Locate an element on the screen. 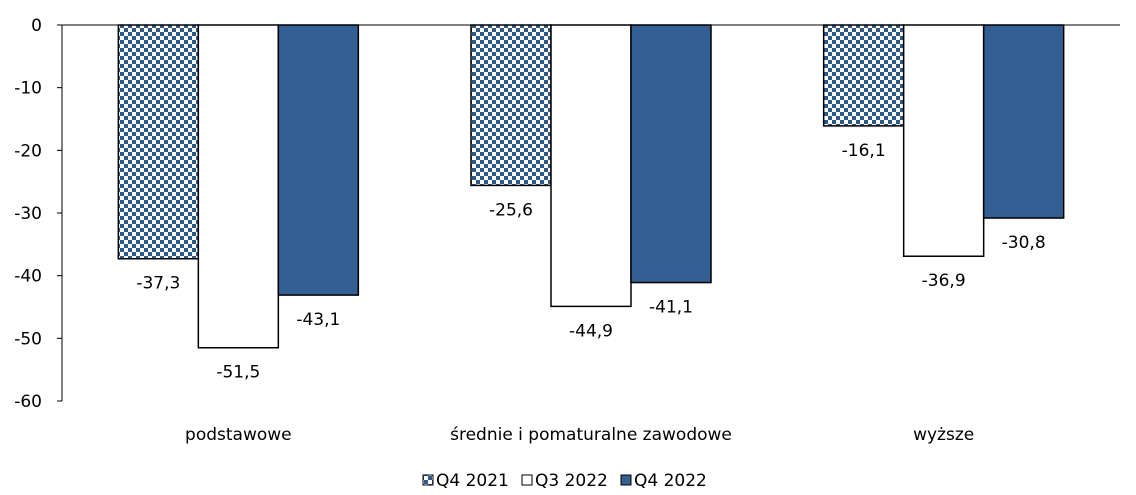 This screenshot has height=495, width=1136. legend-label: Q4 2022 is located at coordinates (670, 481).